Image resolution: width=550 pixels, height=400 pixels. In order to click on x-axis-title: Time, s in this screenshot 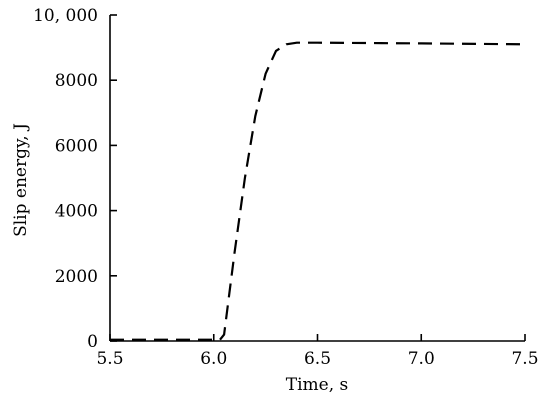, I will do `click(317, 385)`.